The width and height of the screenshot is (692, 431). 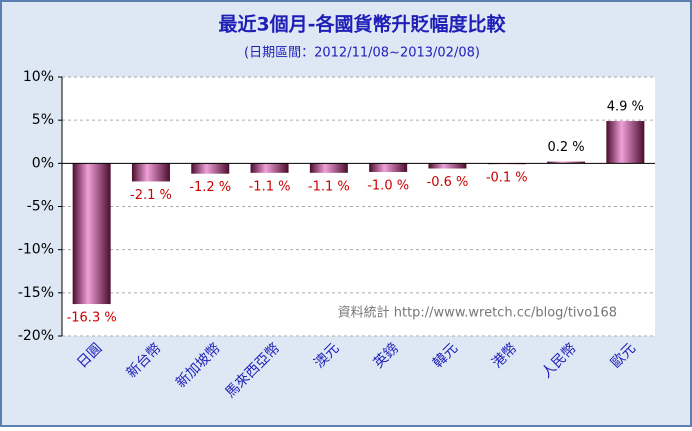 I want to click on y-tick-label: -5%, so click(x=40, y=207).